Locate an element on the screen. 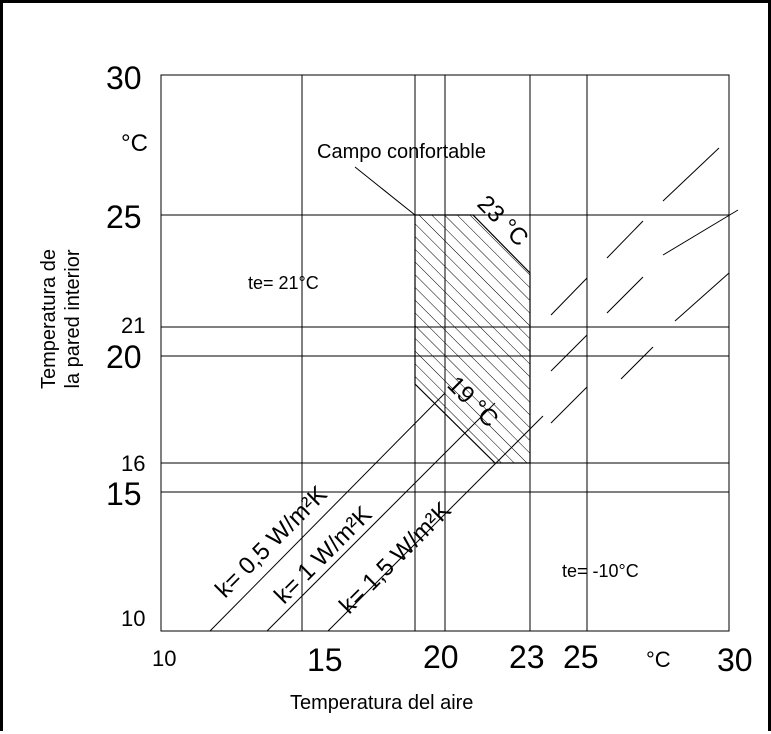  te-cold-lines is located at coordinates (644, 285).